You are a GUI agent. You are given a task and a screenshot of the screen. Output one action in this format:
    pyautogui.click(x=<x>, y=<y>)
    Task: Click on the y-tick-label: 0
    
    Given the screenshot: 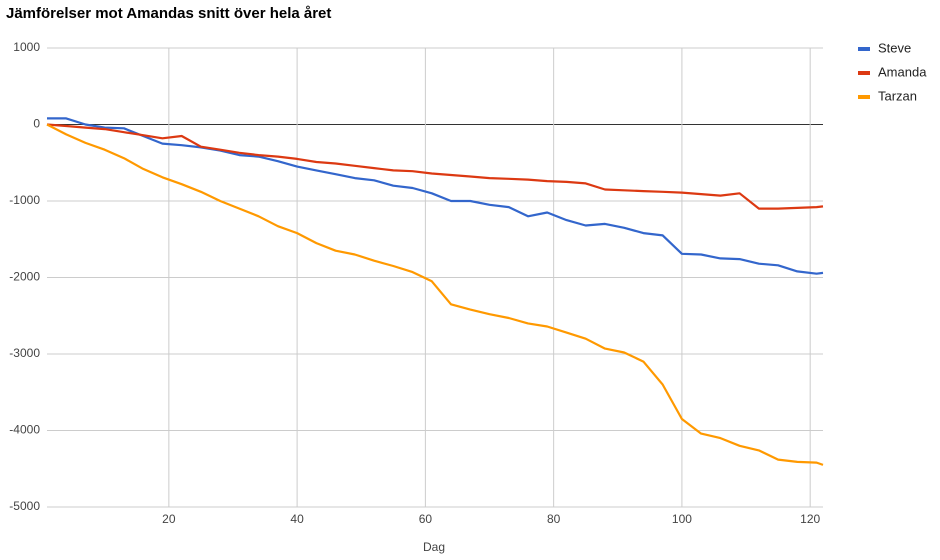 What is the action you would take?
    pyautogui.click(x=36, y=124)
    